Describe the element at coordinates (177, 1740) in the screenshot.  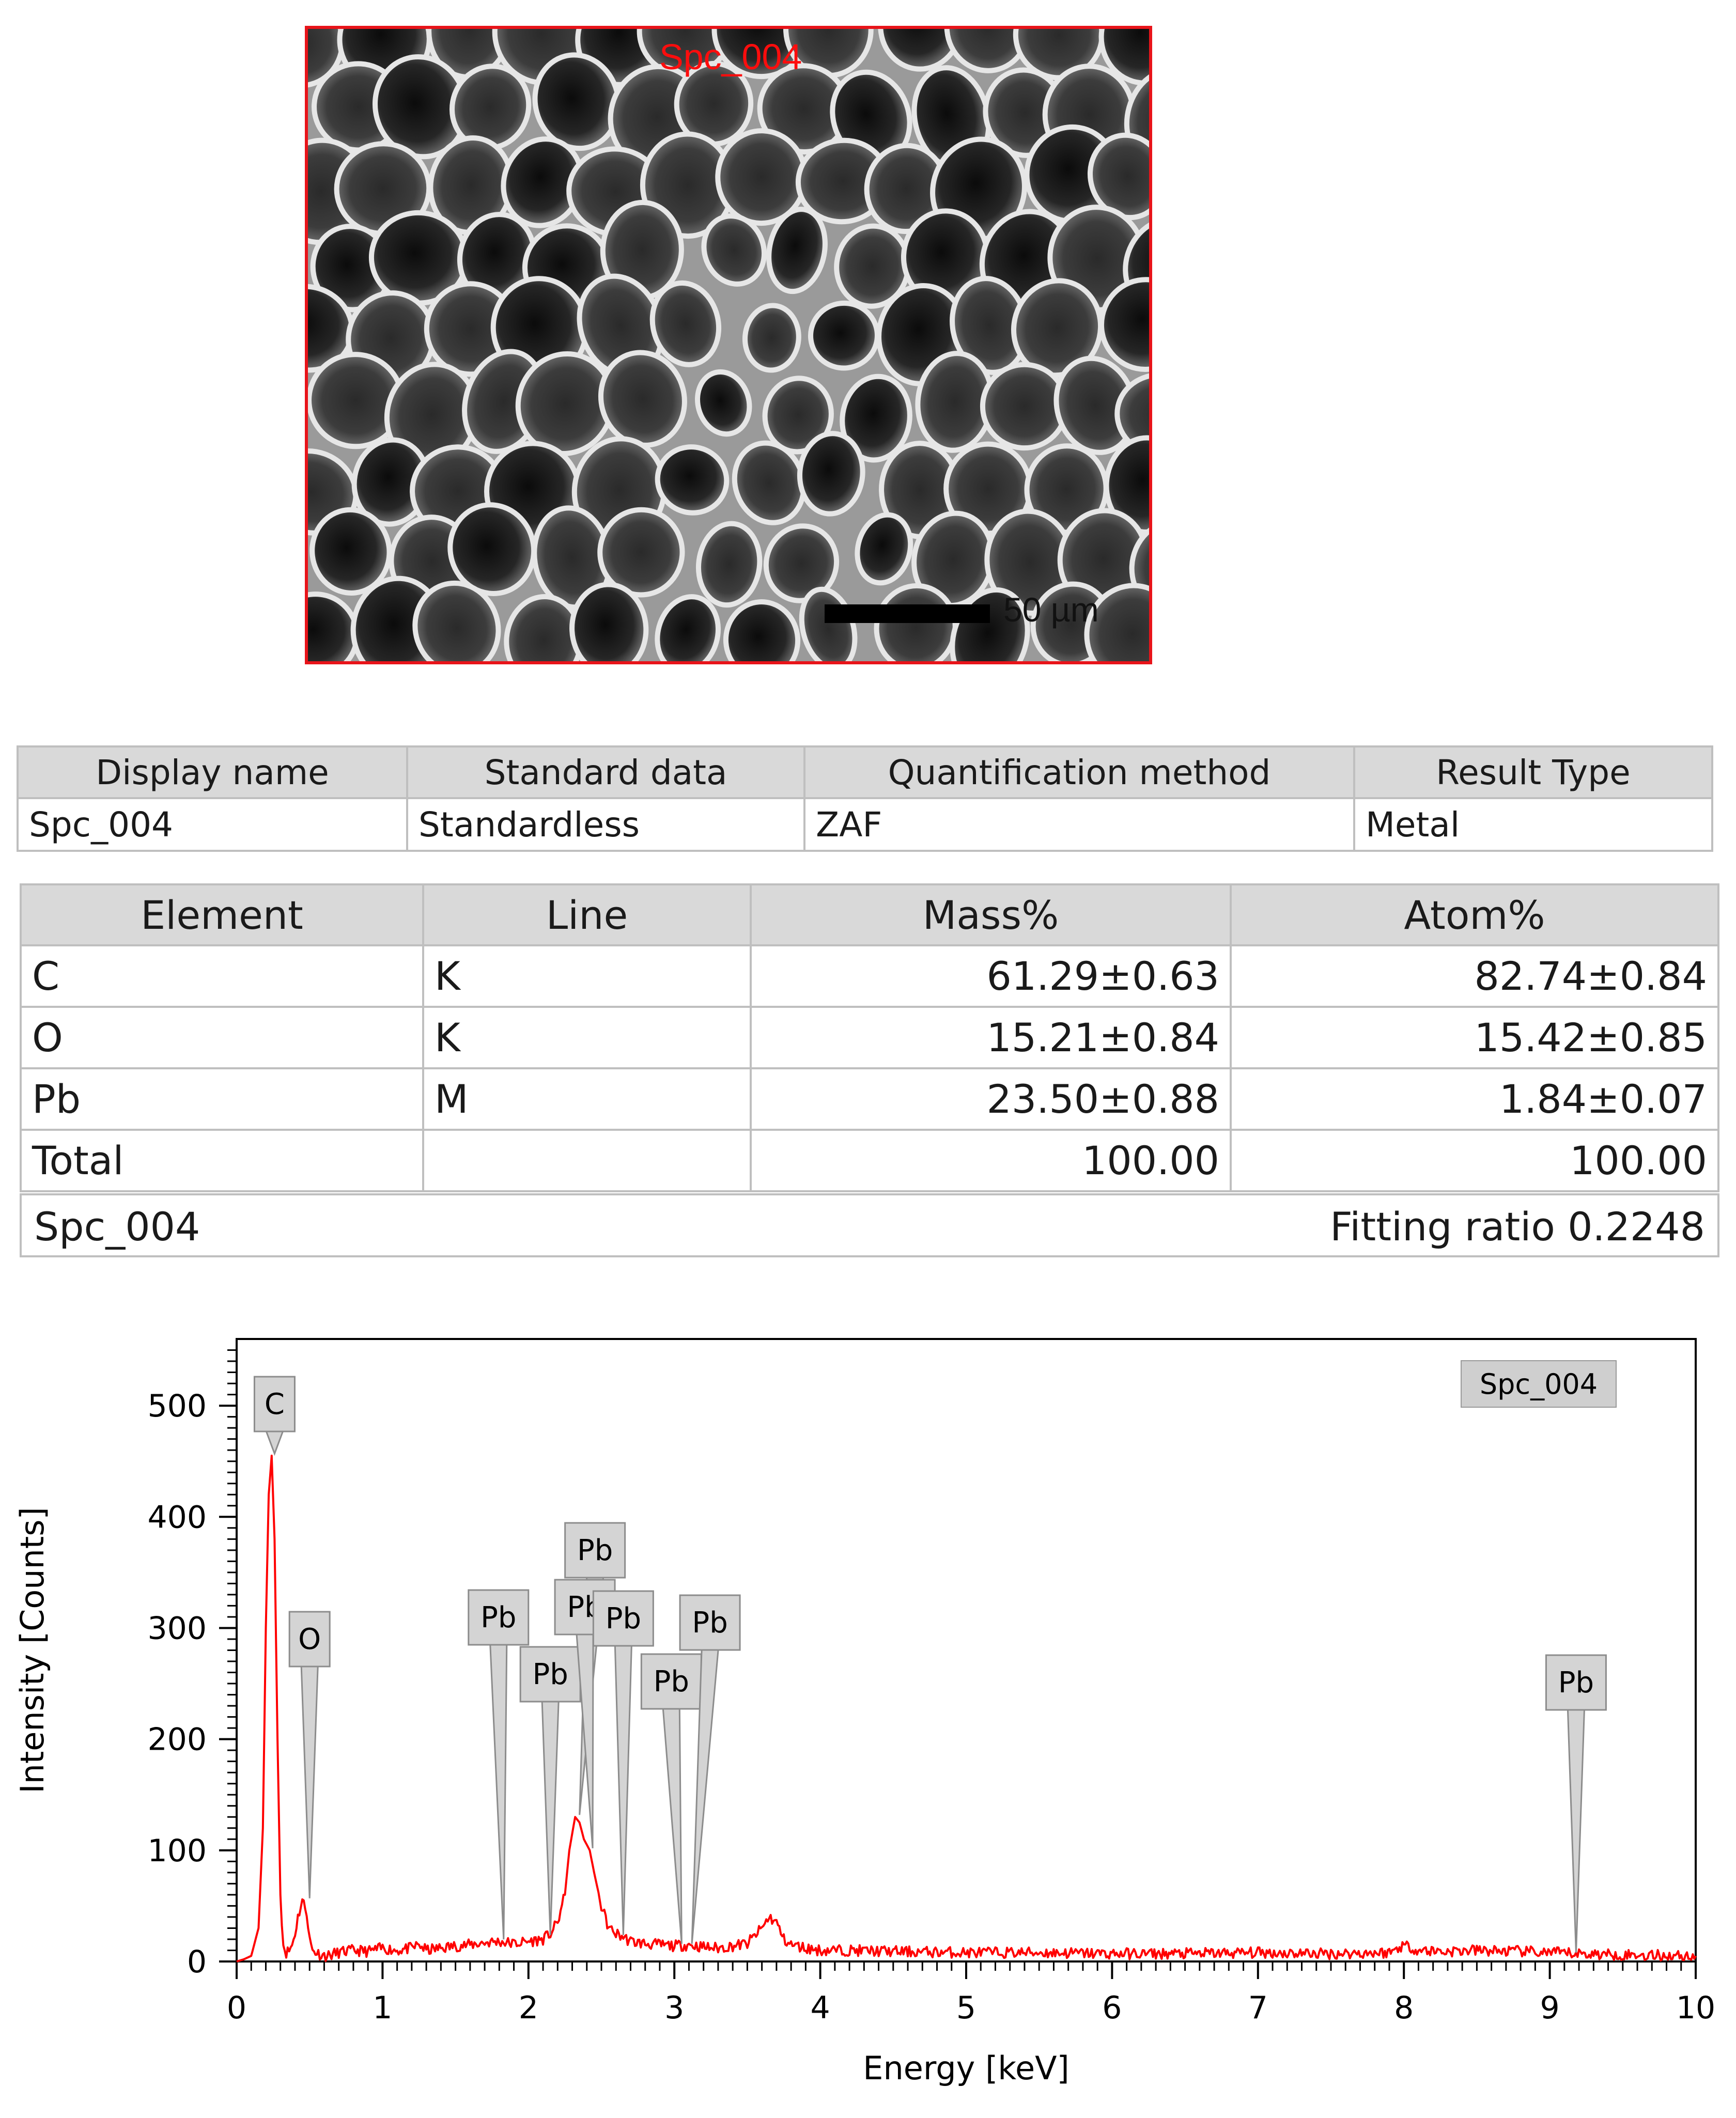
I see `y-tick-label: 200` at that location.